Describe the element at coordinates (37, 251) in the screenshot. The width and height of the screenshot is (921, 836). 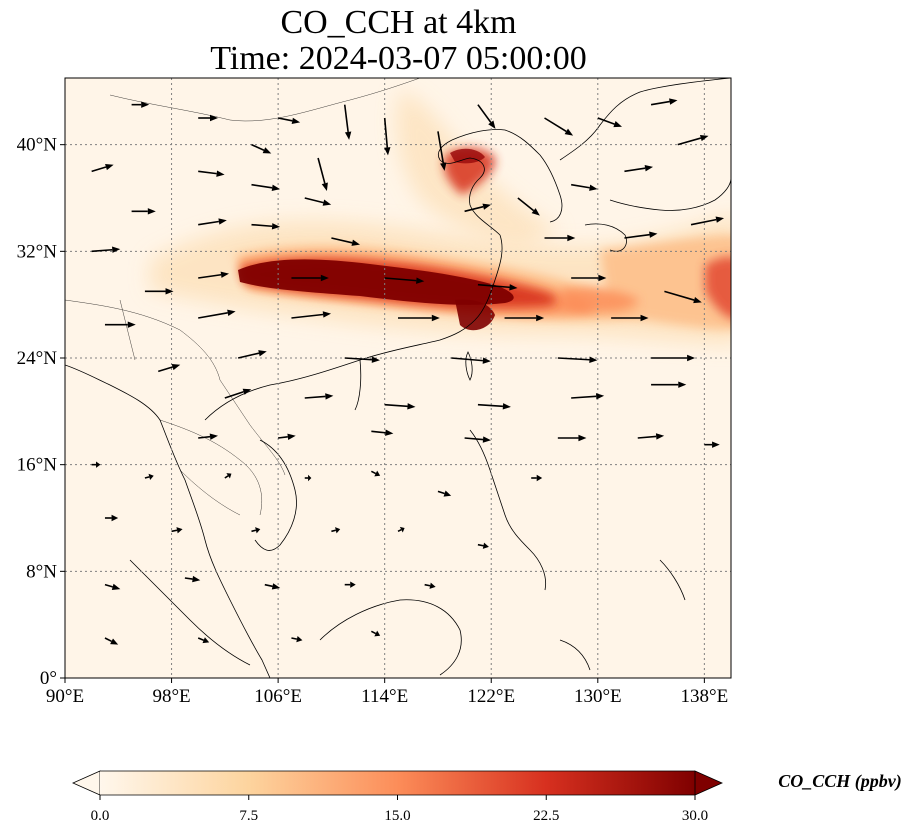
I see `y-tick-label: 32°N` at that location.